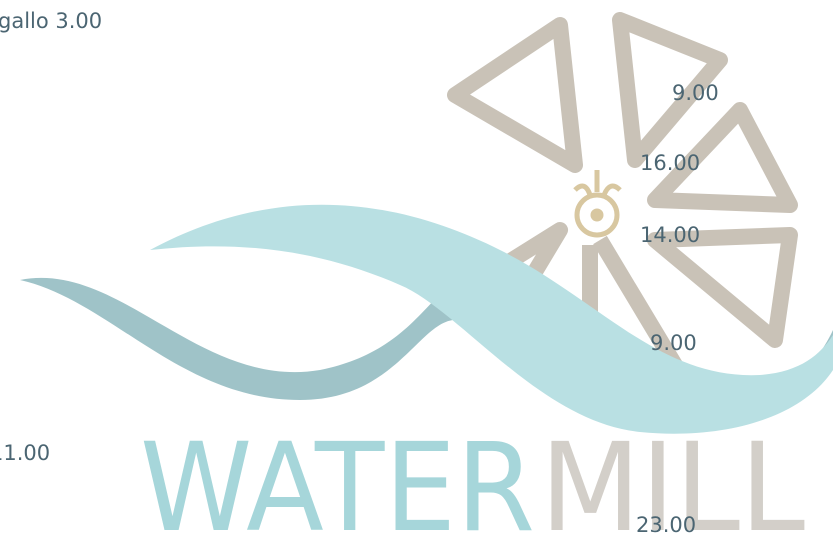 The width and height of the screenshot is (833, 546). Describe the element at coordinates (25, 453) in the screenshot. I see `time-label: 11.00` at that location.